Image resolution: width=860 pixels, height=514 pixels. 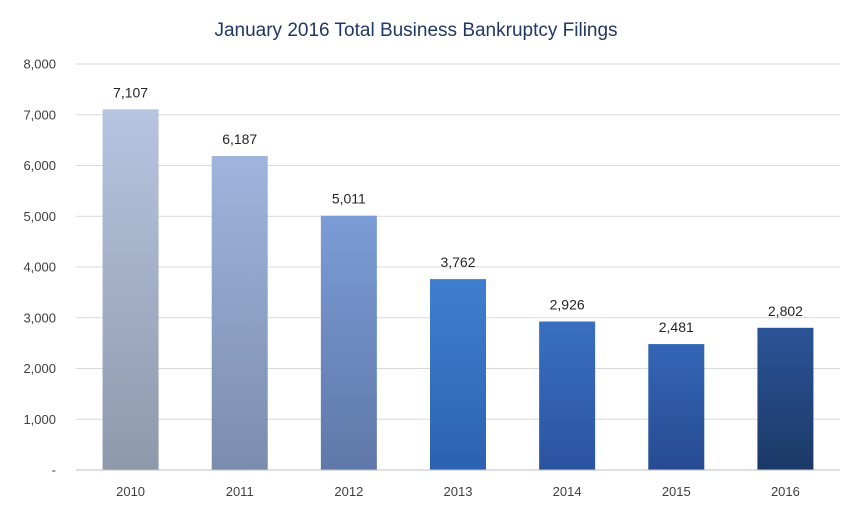 What do you see at coordinates (785, 311) in the screenshot?
I see `data-label-2016: 2,802` at bounding box center [785, 311].